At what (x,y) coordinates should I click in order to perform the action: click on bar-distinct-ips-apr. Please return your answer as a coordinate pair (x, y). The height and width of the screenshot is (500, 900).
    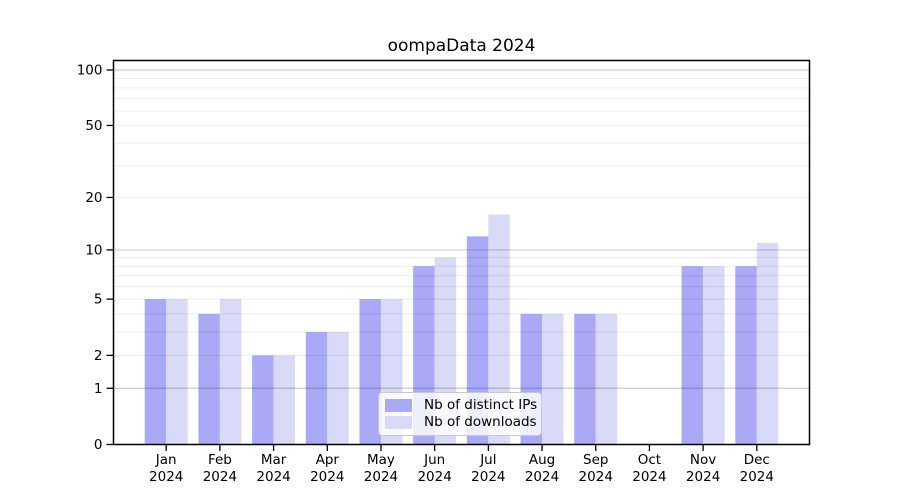
    Looking at the image, I should click on (316, 388).